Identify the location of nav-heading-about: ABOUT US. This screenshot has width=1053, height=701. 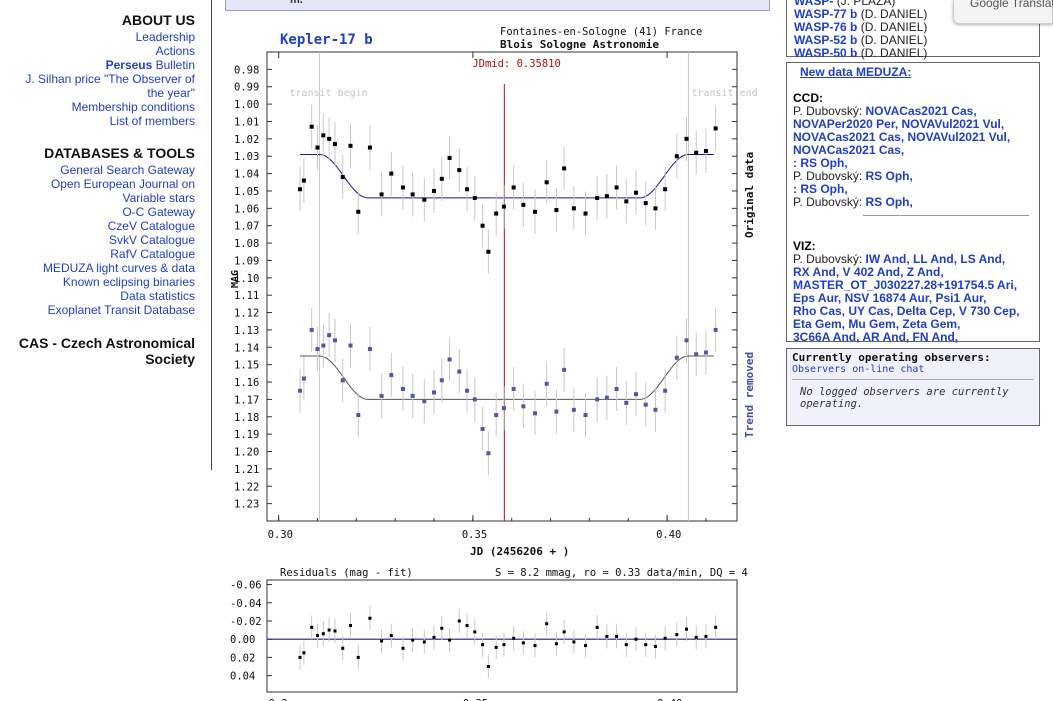
(158, 20).